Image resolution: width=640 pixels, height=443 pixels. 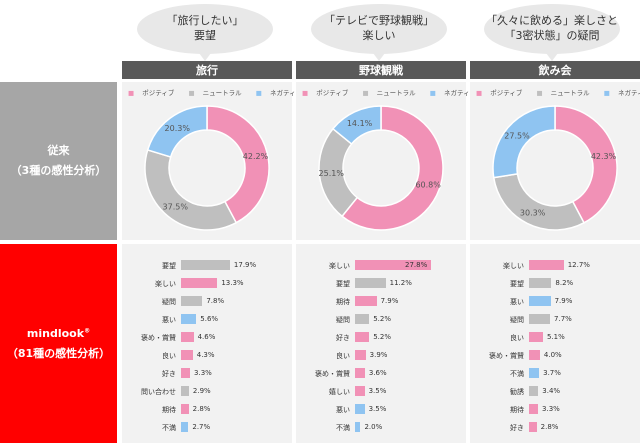 I want to click on bar-value-label: 4.3%, so click(x=205, y=355).